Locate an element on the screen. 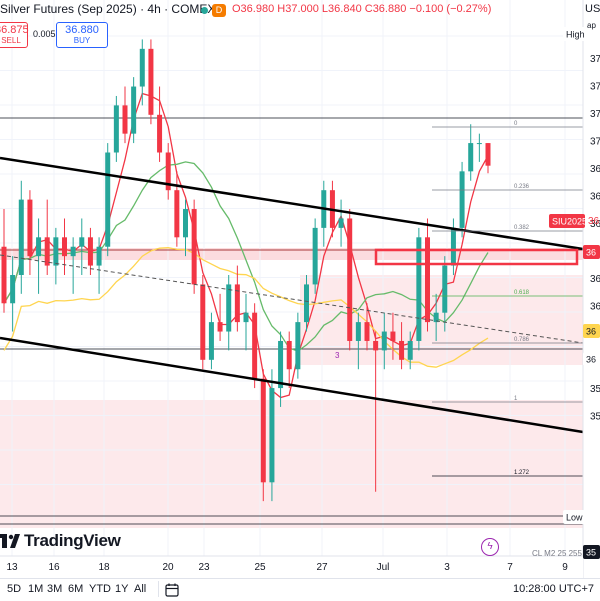  x-axis-label: 20 is located at coordinates (168, 567).